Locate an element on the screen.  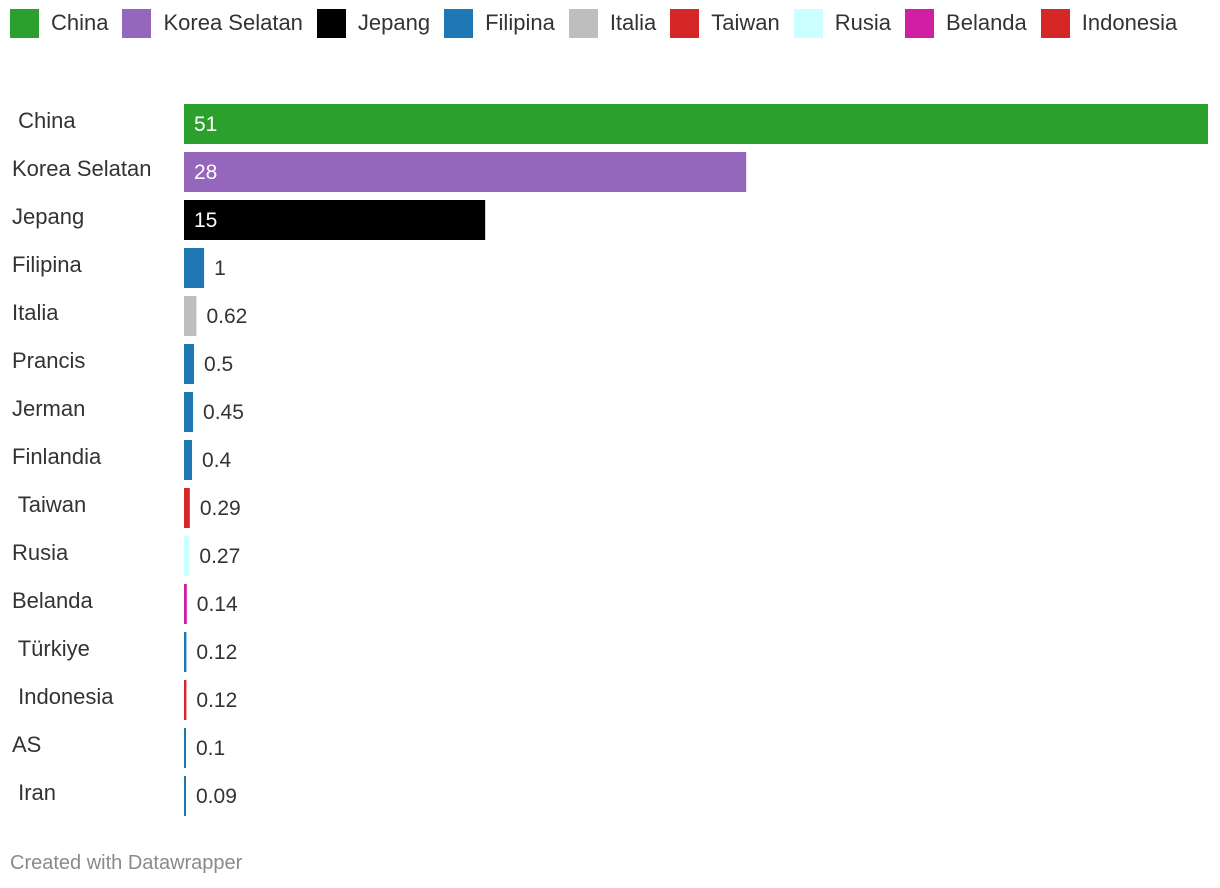
legend-label: China is located at coordinates (80, 22).